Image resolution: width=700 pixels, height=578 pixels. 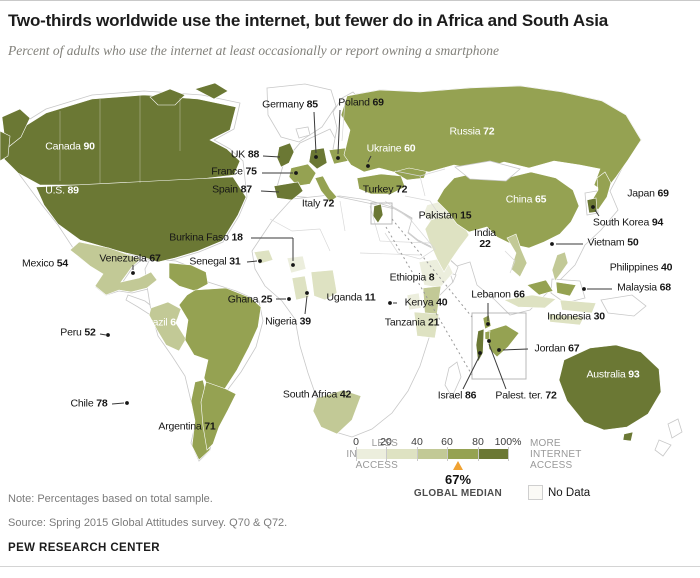 What do you see at coordinates (508, 442) in the screenshot?
I see `legend-tick-100: 100%` at bounding box center [508, 442].